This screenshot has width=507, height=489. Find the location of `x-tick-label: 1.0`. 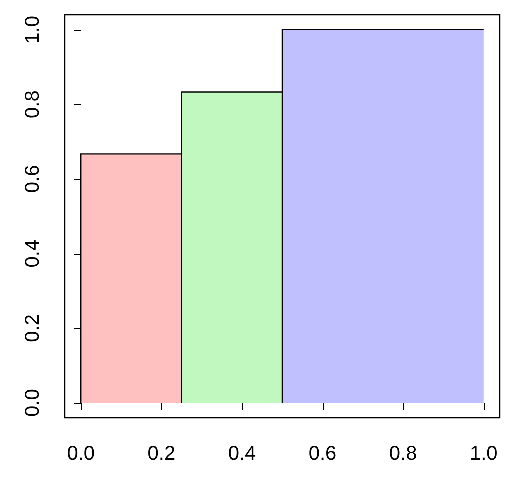

x-tick-label: 1.0 is located at coordinates (484, 454).